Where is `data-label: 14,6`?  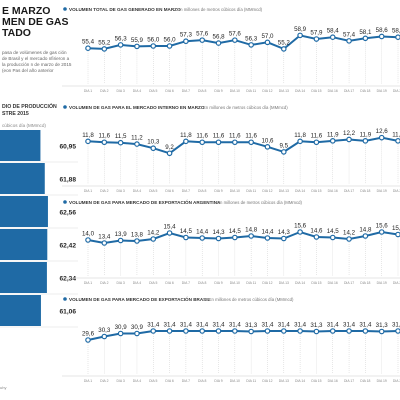
data-label: 14,6 is located at coordinates (316, 231).